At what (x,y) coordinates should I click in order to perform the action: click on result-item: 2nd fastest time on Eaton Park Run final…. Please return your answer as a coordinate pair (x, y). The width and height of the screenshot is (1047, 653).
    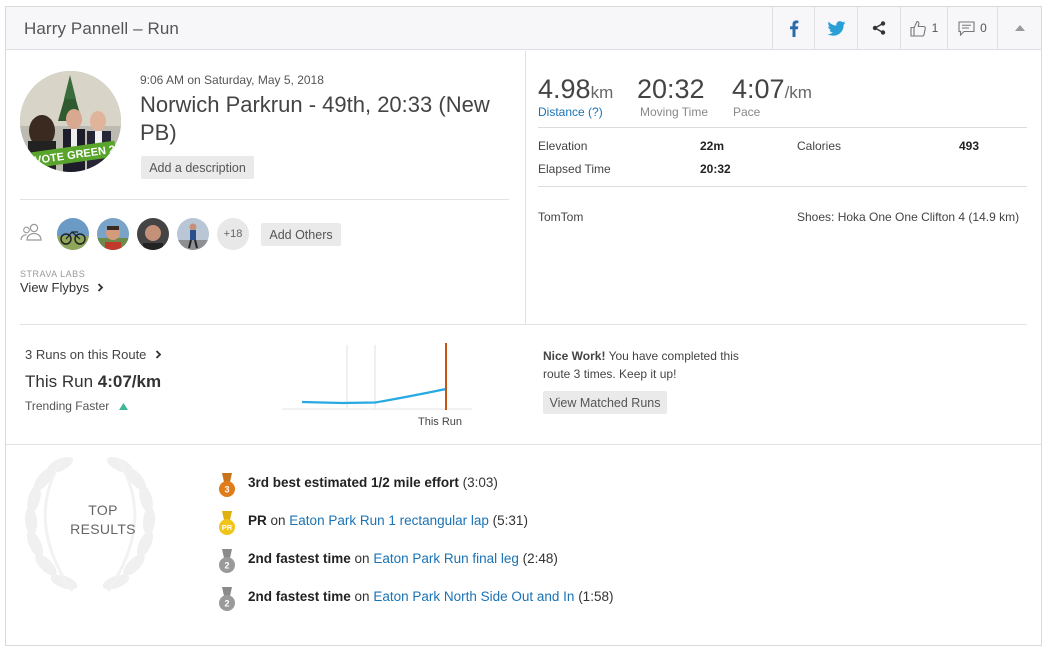
    Looking at the image, I should click on (403, 558).